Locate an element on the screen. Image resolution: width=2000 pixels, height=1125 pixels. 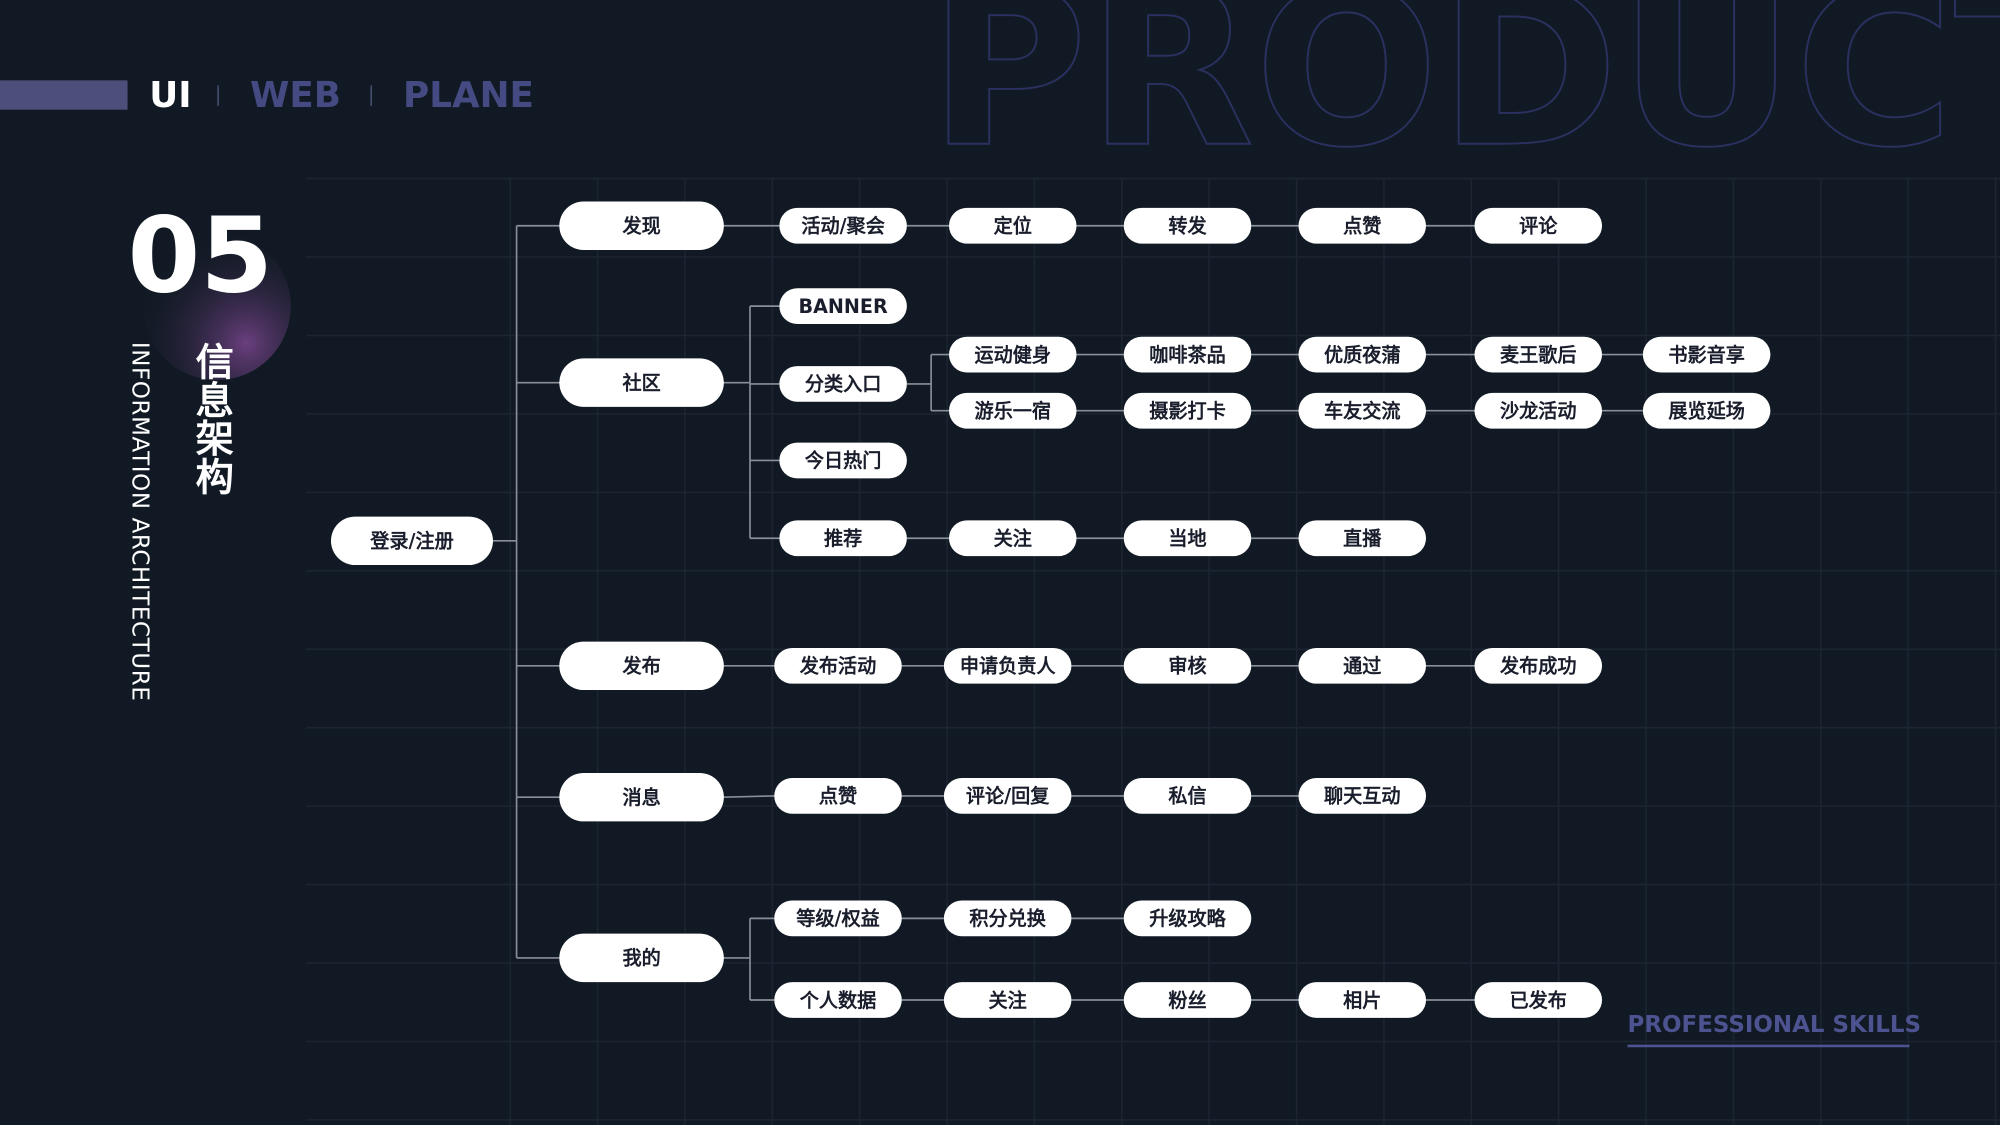
chain-node-label: 展览延场 is located at coordinates (1706, 410).